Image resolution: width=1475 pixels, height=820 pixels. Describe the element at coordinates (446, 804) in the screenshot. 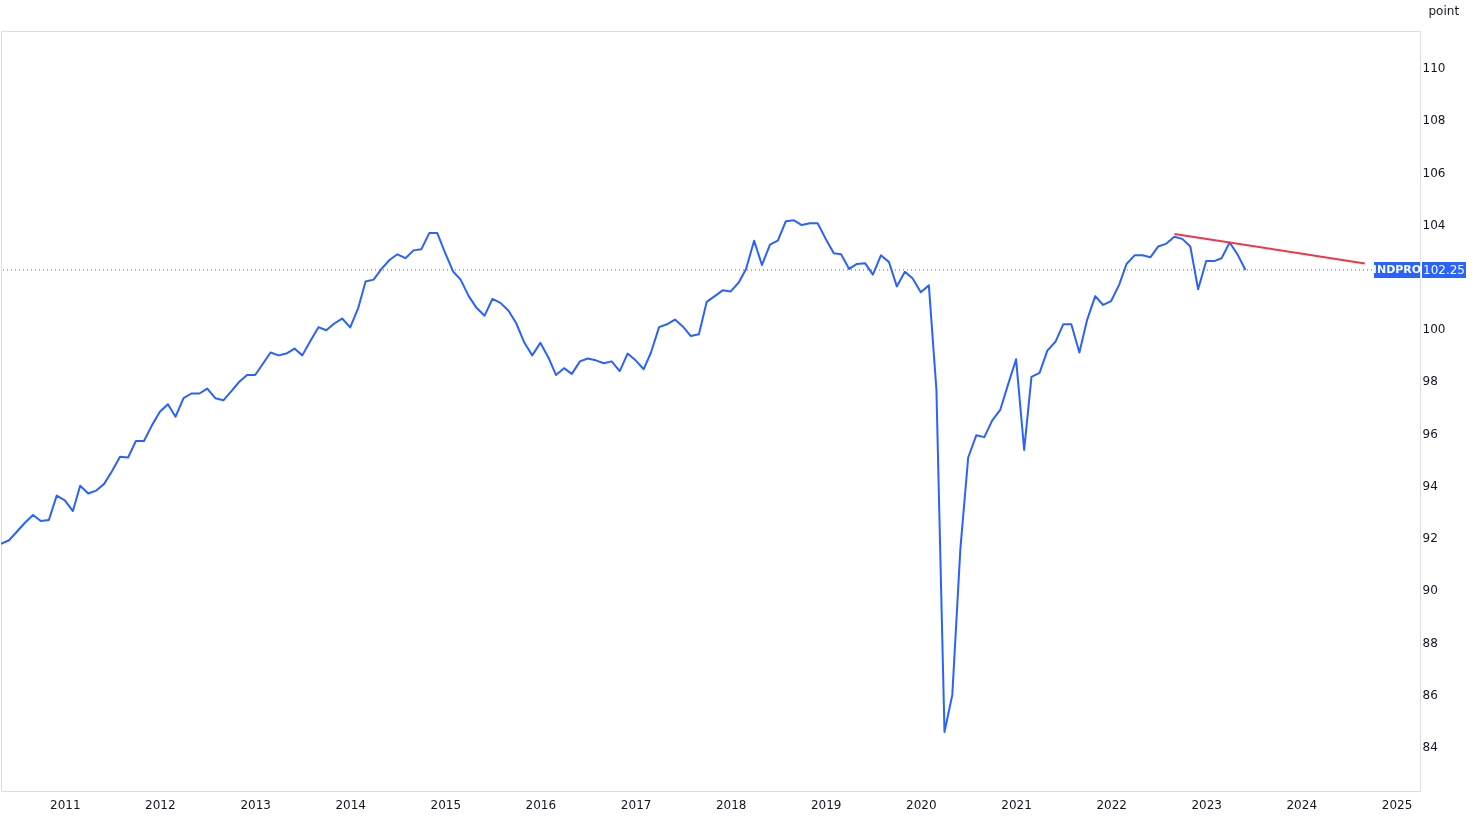

I see `x-tick-label: 2015` at that location.